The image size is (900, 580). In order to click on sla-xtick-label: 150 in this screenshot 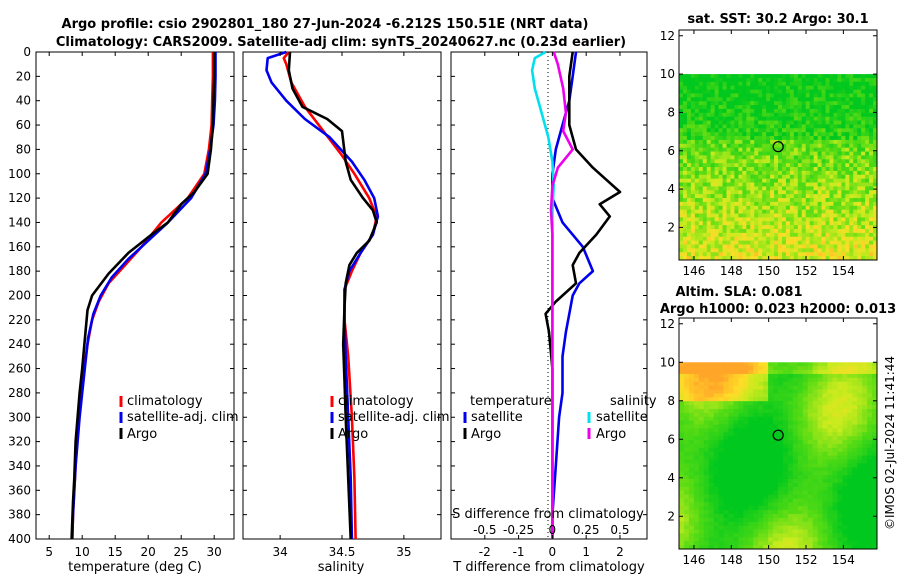, I will do `click(768, 560)`.